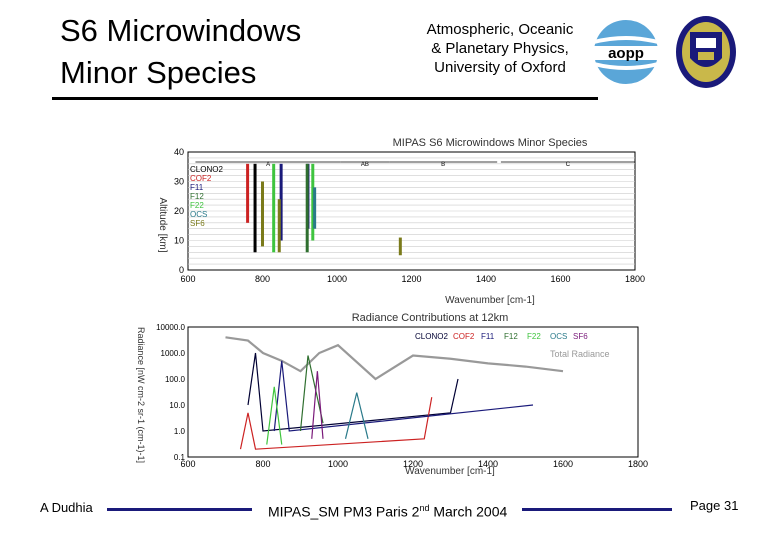  I want to click on radiance-line-ocs, so click(356, 415).